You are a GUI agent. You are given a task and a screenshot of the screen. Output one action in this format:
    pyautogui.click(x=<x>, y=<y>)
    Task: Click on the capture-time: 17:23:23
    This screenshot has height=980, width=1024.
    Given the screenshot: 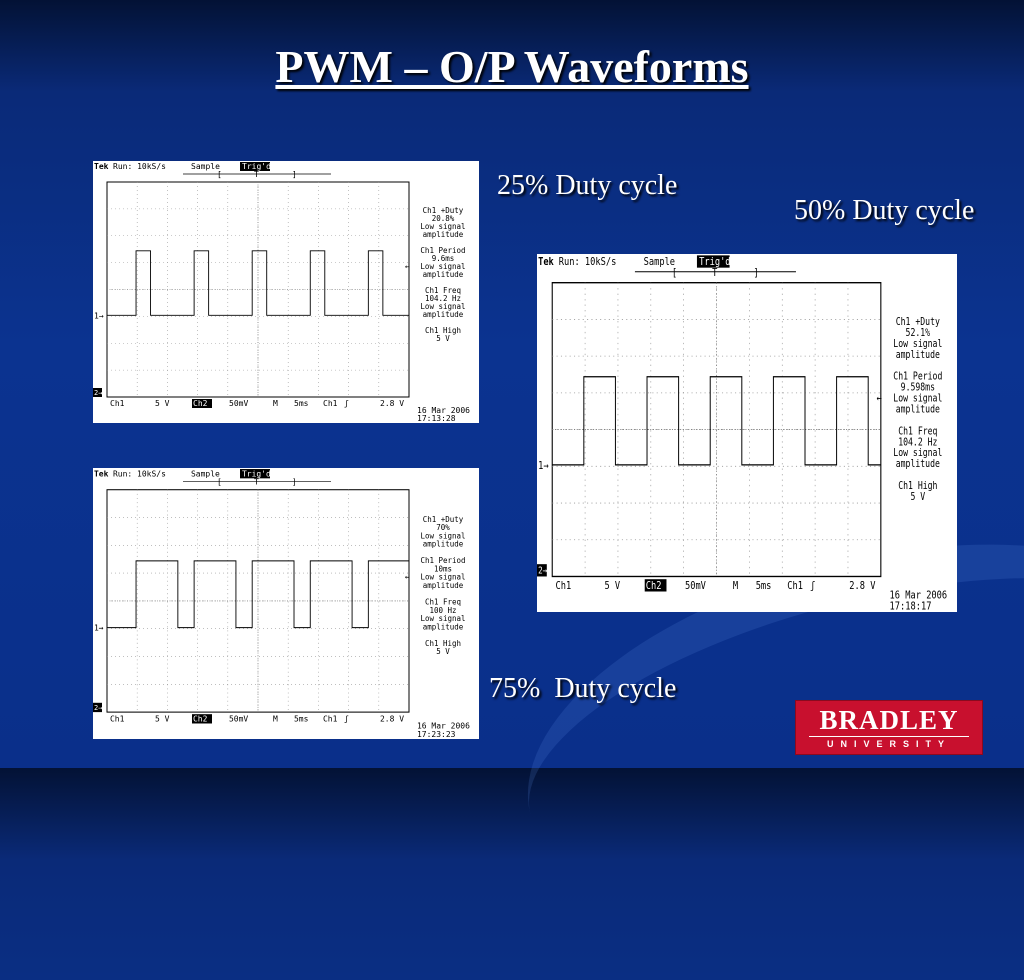 What is the action you would take?
    pyautogui.click(x=436, y=734)
    